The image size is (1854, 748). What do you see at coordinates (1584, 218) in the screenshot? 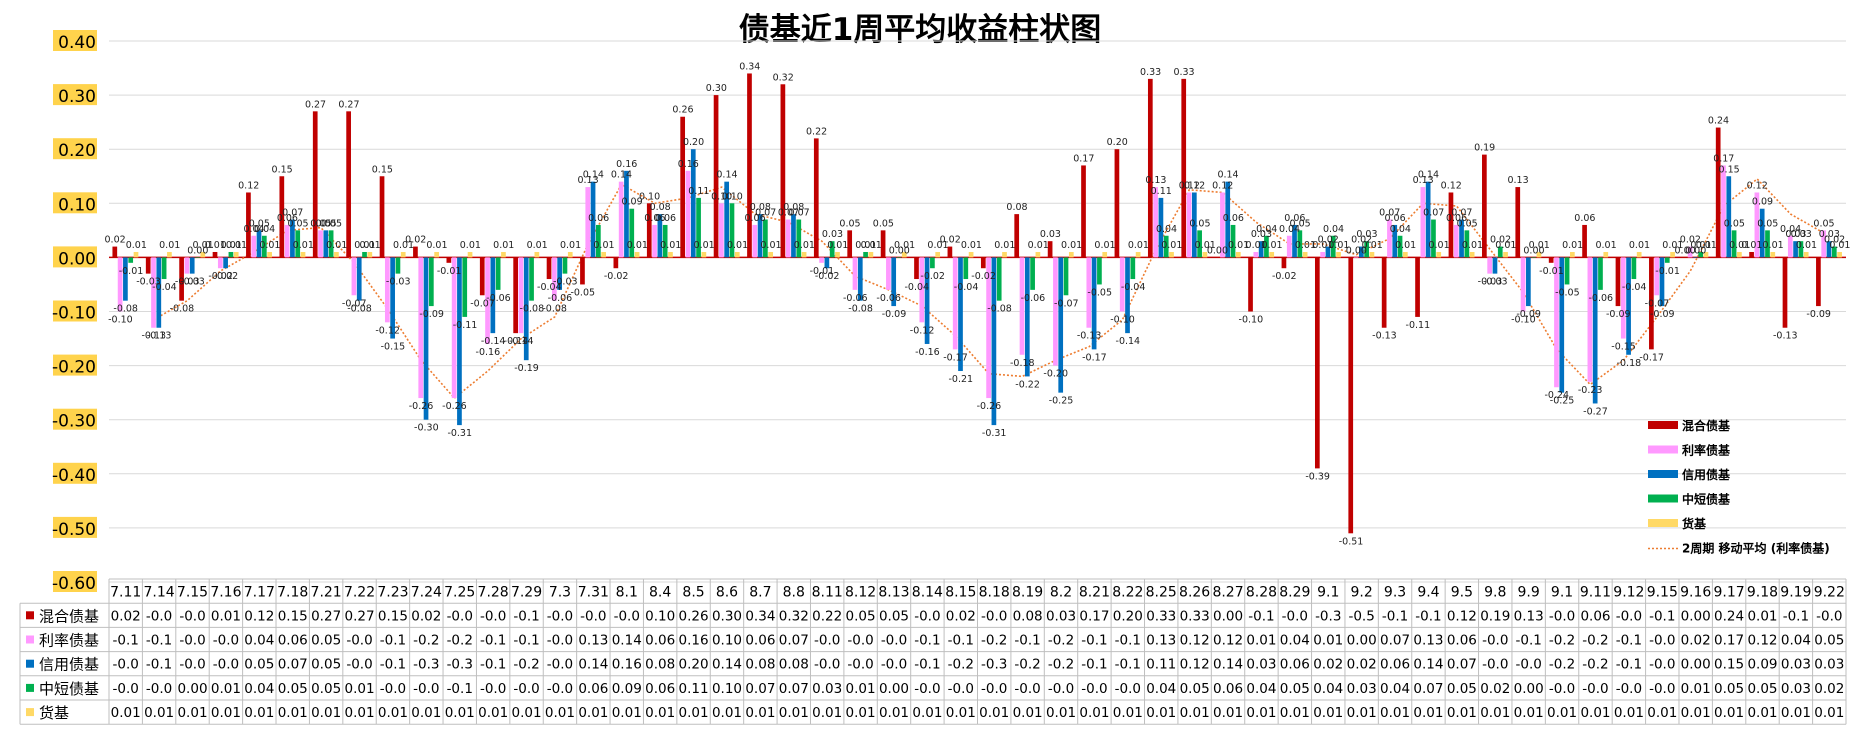
I see `bar-data-label: 0.06` at bounding box center [1584, 218].